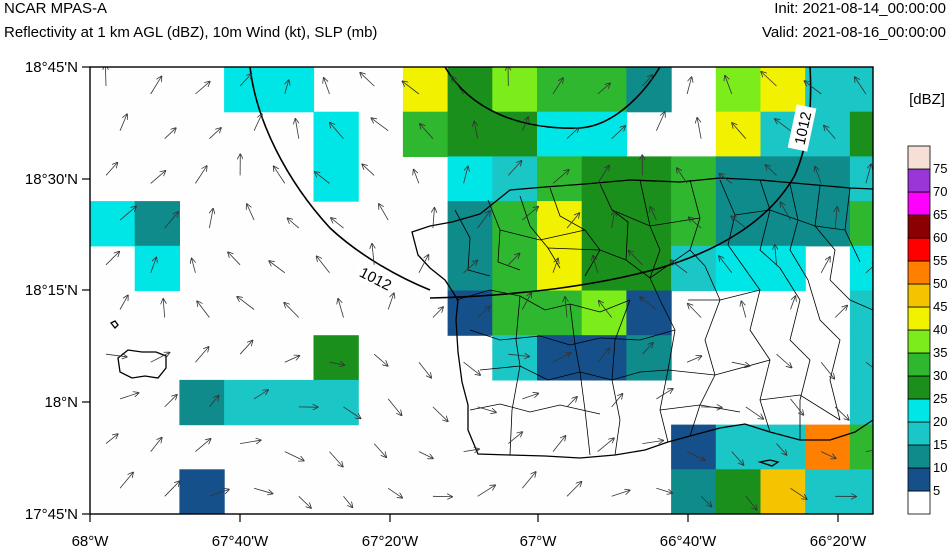 The image size is (950, 555). Describe the element at coordinates (56, 8) in the screenshot. I see `model-title: NCAR MPAS-A` at that location.